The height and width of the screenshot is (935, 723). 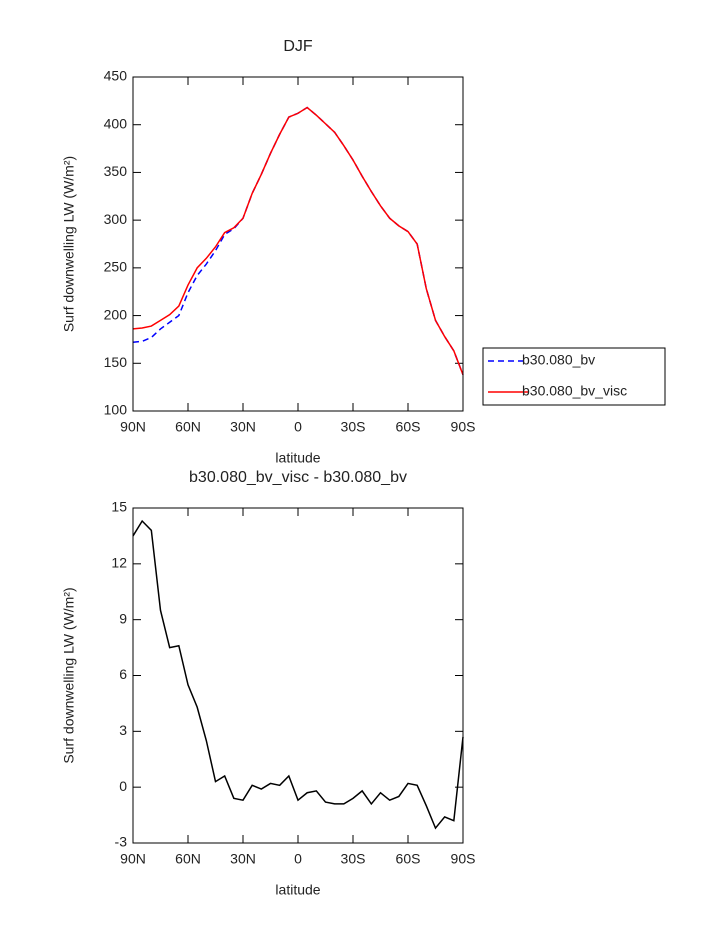 What do you see at coordinates (298, 46) in the screenshot?
I see `chart-title: DJF` at bounding box center [298, 46].